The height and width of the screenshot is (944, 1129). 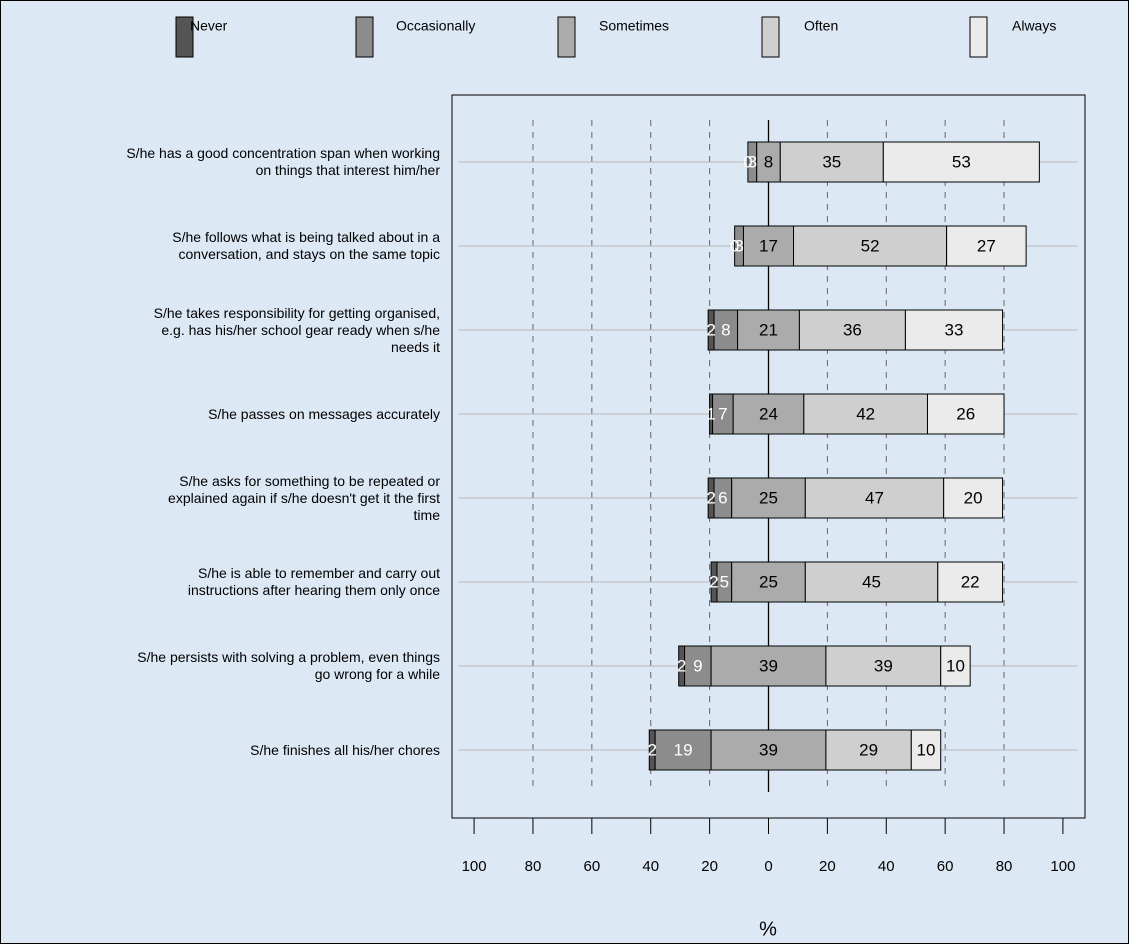 I want to click on data-label: 47, so click(x=874, y=497).